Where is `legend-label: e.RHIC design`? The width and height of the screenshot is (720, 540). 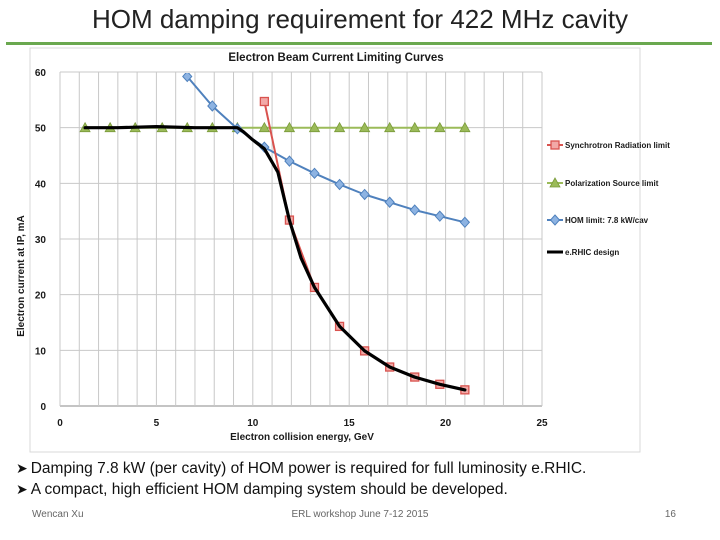 legend-label: e.RHIC design is located at coordinates (592, 252).